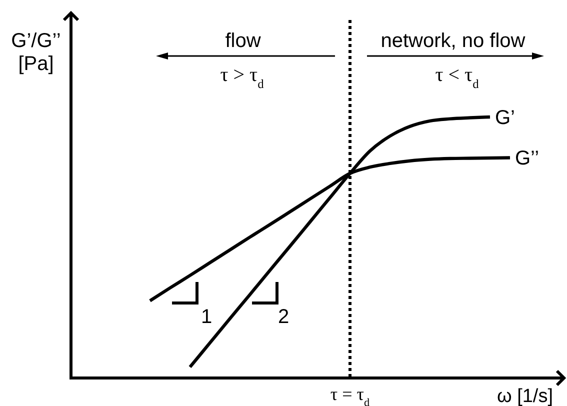 The image size is (567, 406). What do you see at coordinates (206, 317) in the screenshot?
I see `annotation: 1` at bounding box center [206, 317].